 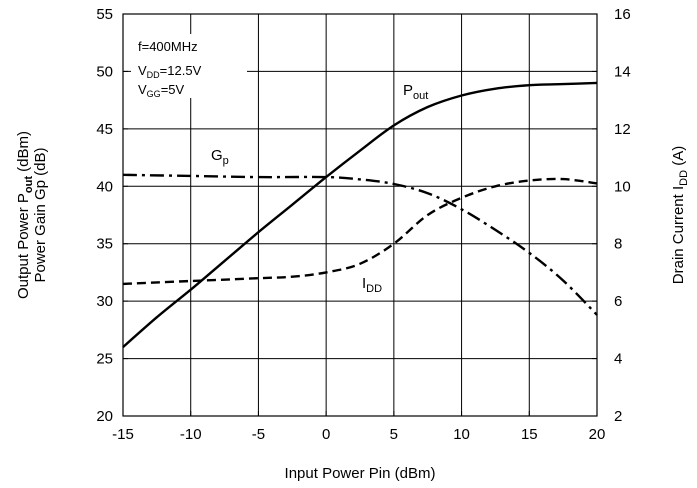 What do you see at coordinates (372, 285) in the screenshot?
I see `series-label-idd: IDD` at bounding box center [372, 285].